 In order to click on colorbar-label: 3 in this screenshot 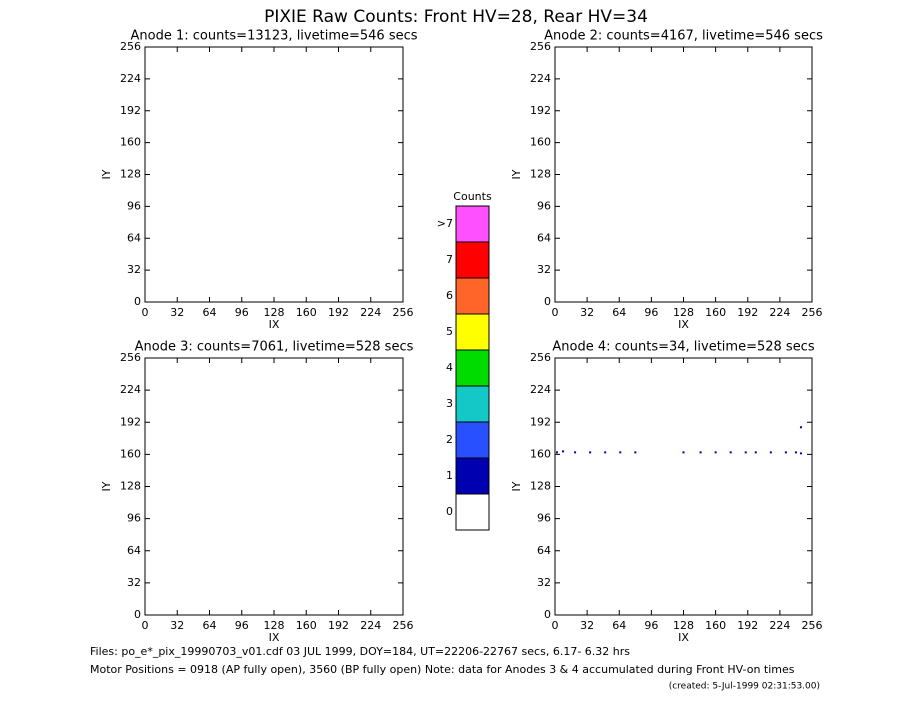, I will do `click(449, 403)`.